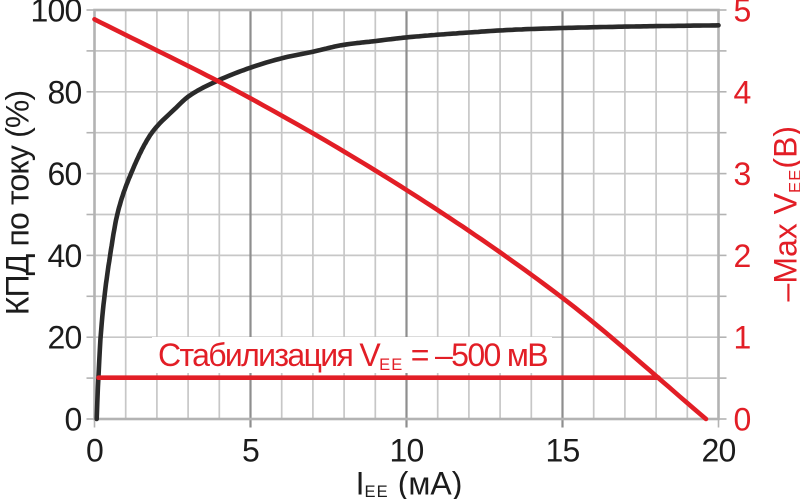  What do you see at coordinates (65, 256) in the screenshot?
I see `svg-text: 40` at bounding box center [65, 256].